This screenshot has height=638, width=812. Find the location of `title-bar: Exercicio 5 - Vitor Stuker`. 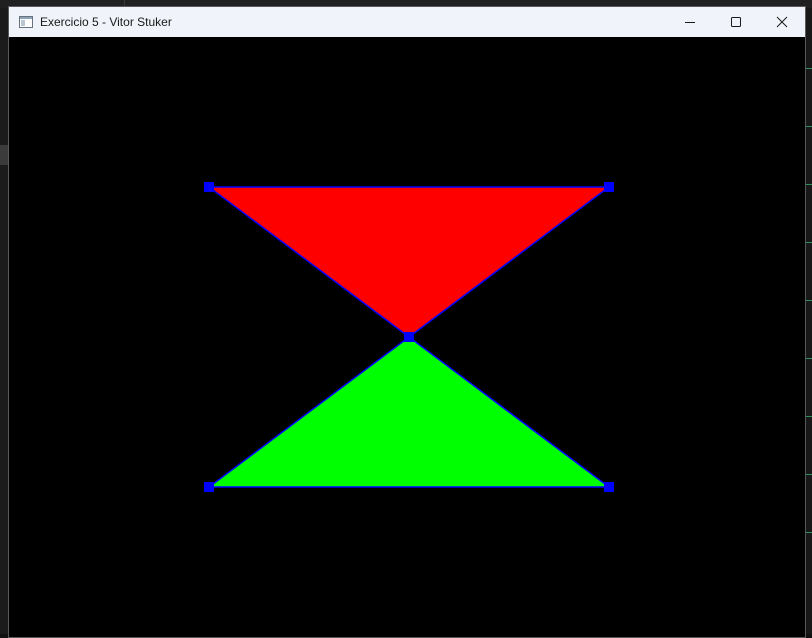

title-bar: Exercicio 5 - Vitor Stuker is located at coordinates (407, 22).